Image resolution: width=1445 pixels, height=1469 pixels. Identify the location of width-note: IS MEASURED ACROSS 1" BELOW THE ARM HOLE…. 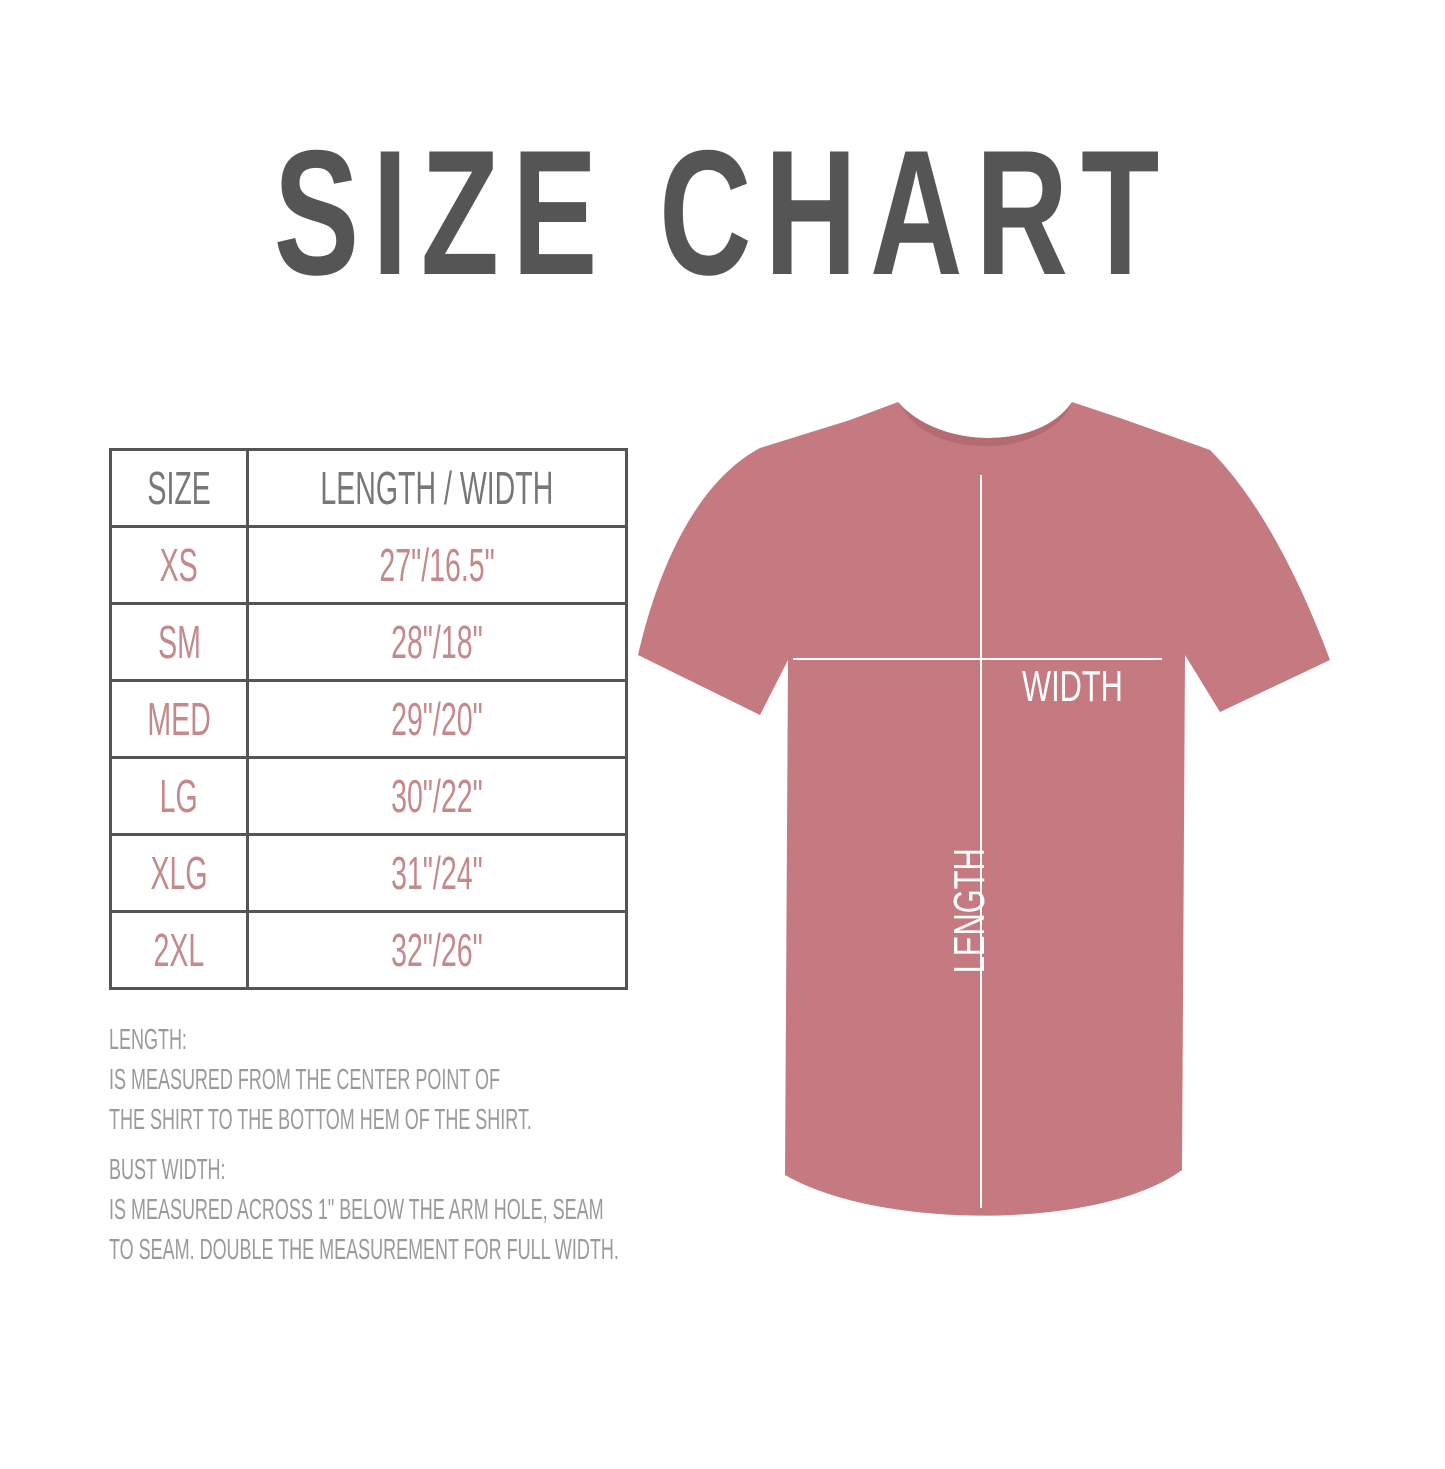
(356, 1210).